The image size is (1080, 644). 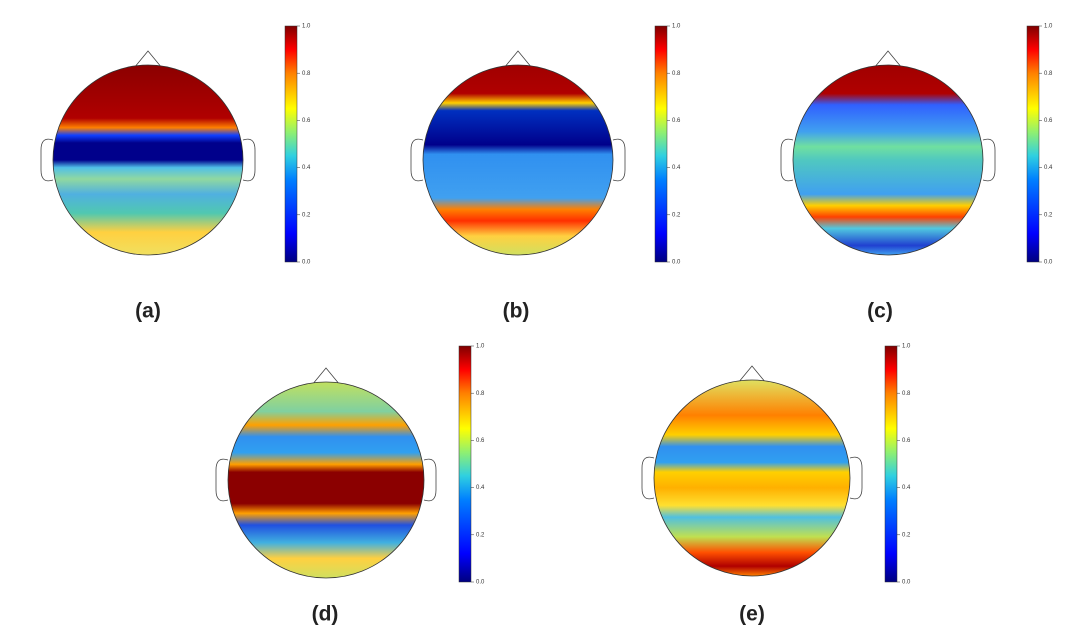 I want to click on panel-label: (c), so click(x=880, y=311).